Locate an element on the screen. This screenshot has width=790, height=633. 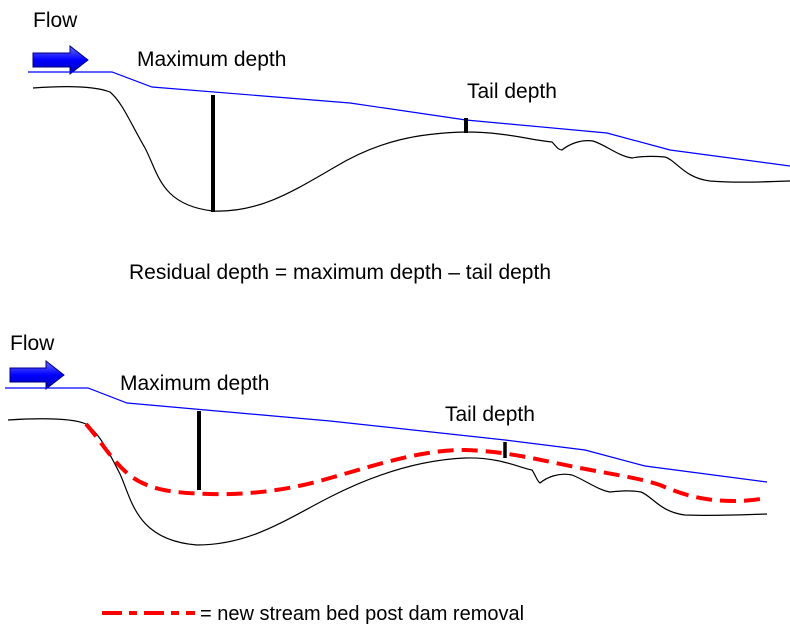
bottom-max-depth-label: Maximum depth is located at coordinates (194, 383).